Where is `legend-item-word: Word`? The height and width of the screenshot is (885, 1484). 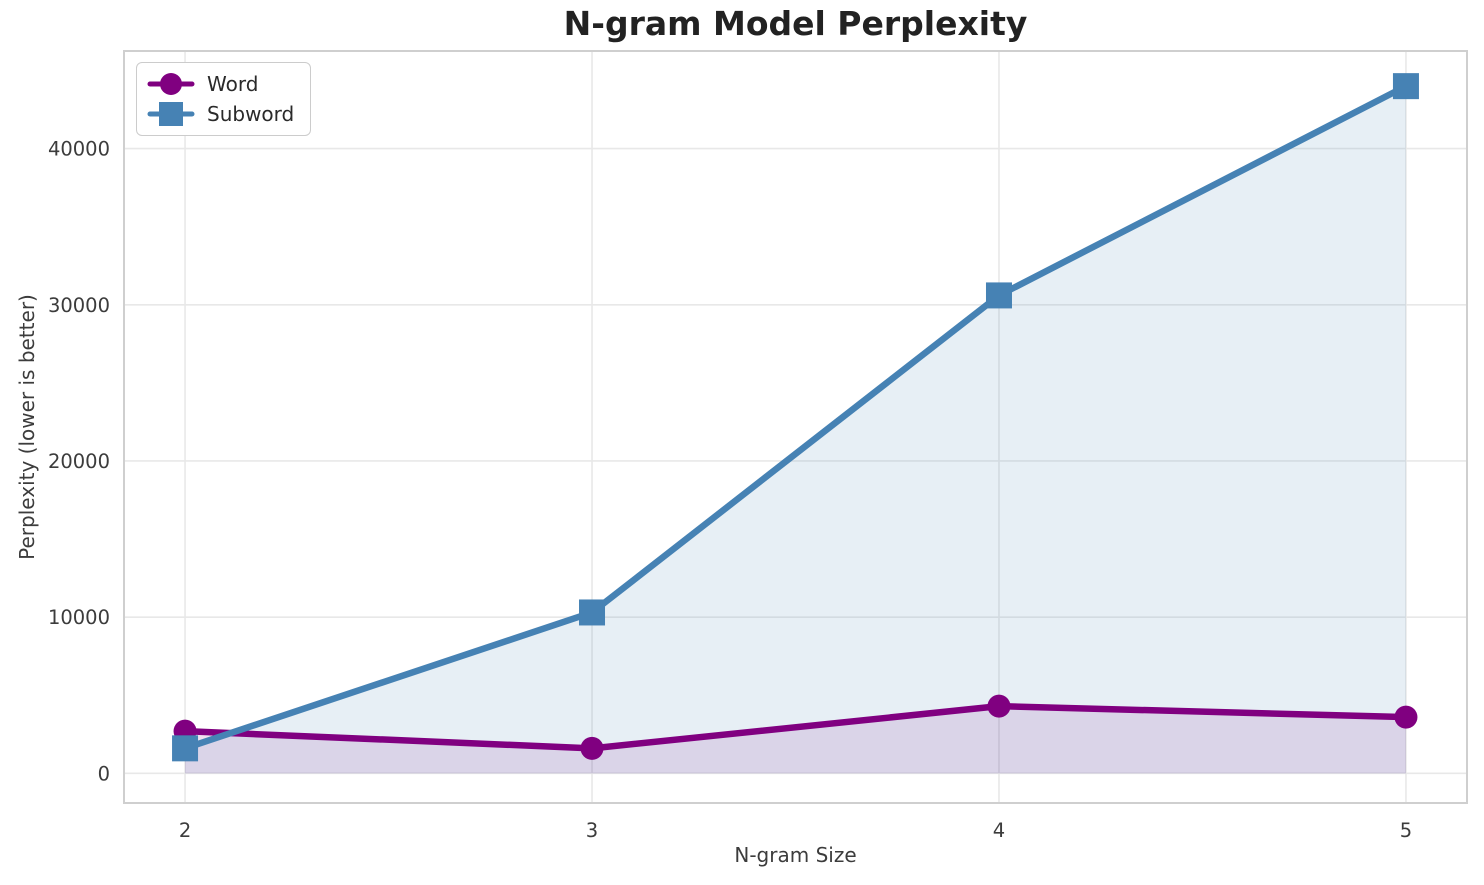 legend-item-word: Word is located at coordinates (220, 84).